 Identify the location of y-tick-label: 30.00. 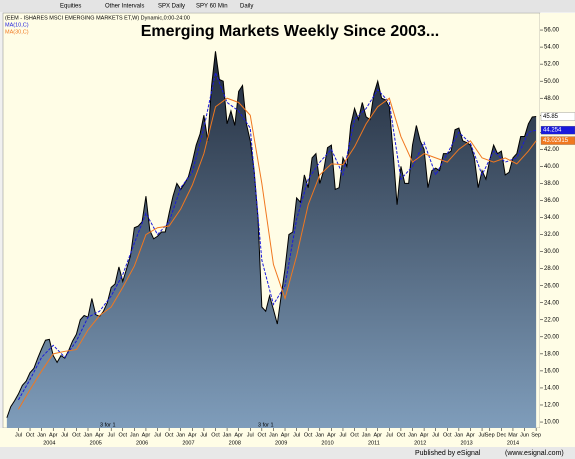
(552, 252).